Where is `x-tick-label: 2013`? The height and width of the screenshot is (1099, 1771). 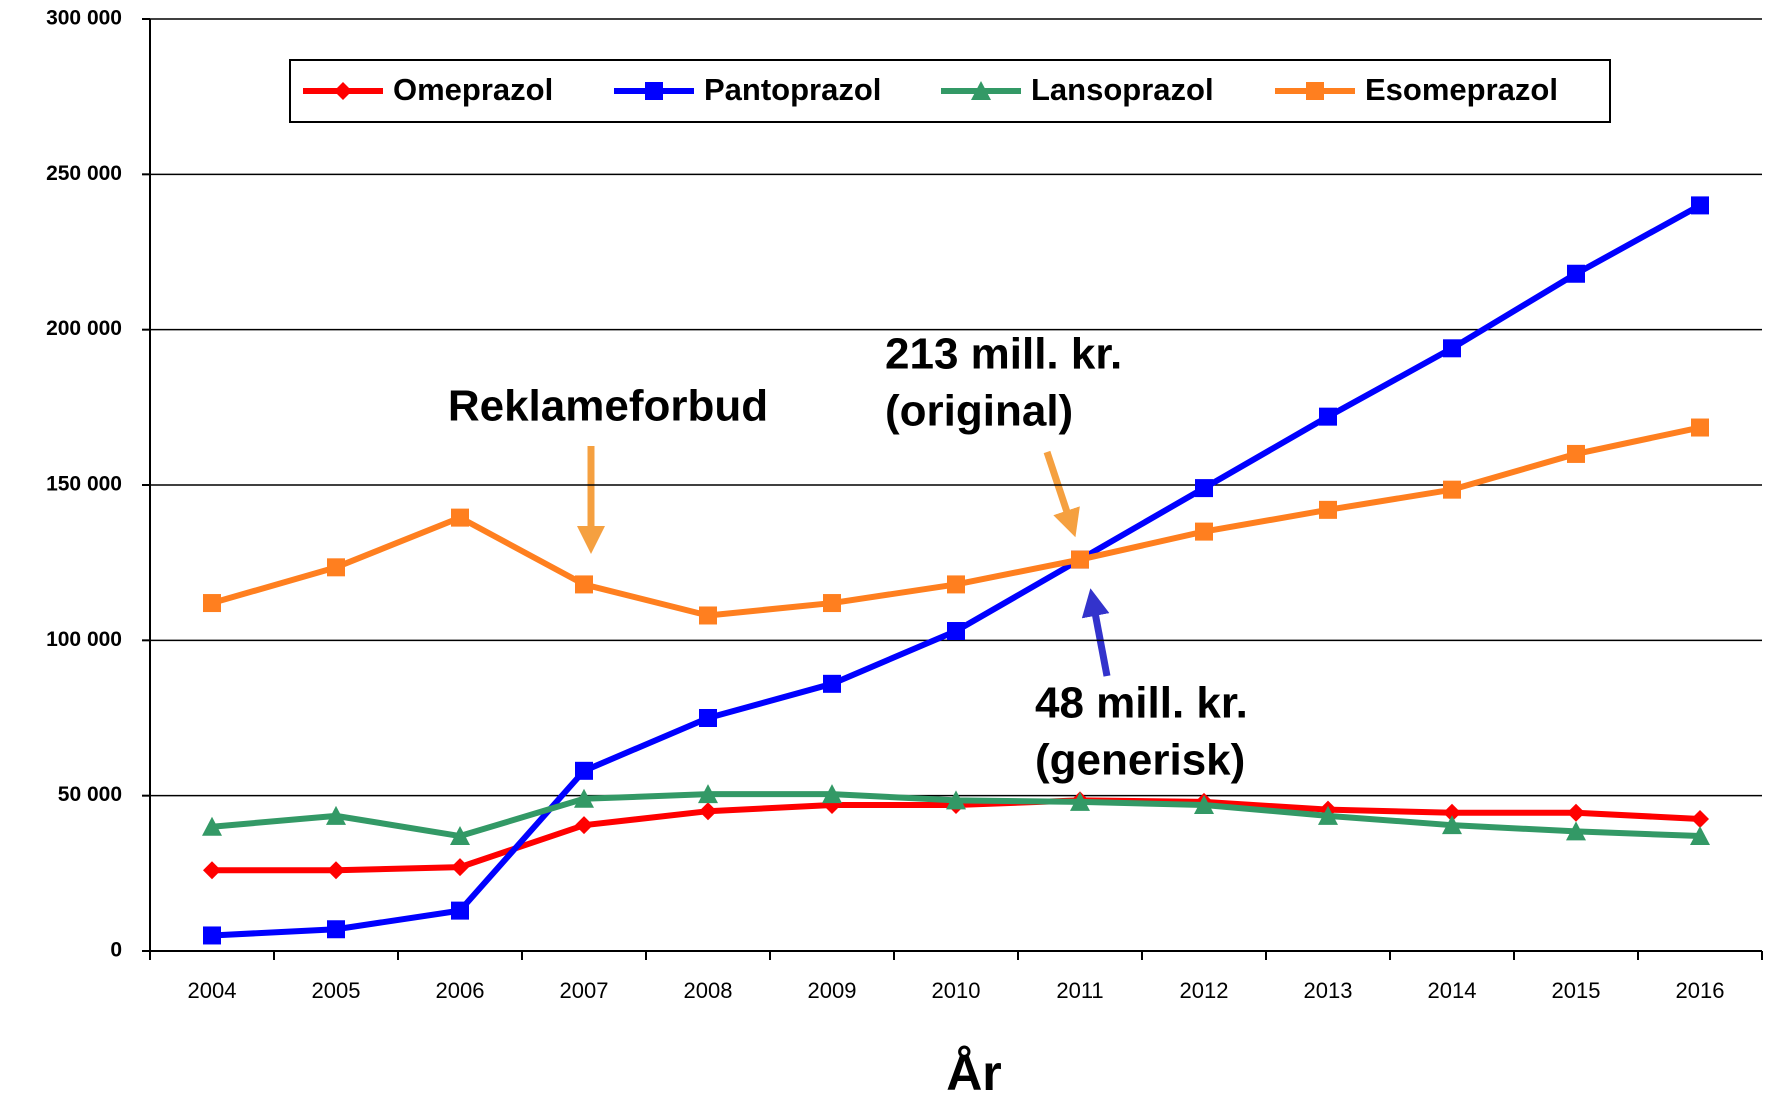 x-tick-label: 2013 is located at coordinates (1328, 990).